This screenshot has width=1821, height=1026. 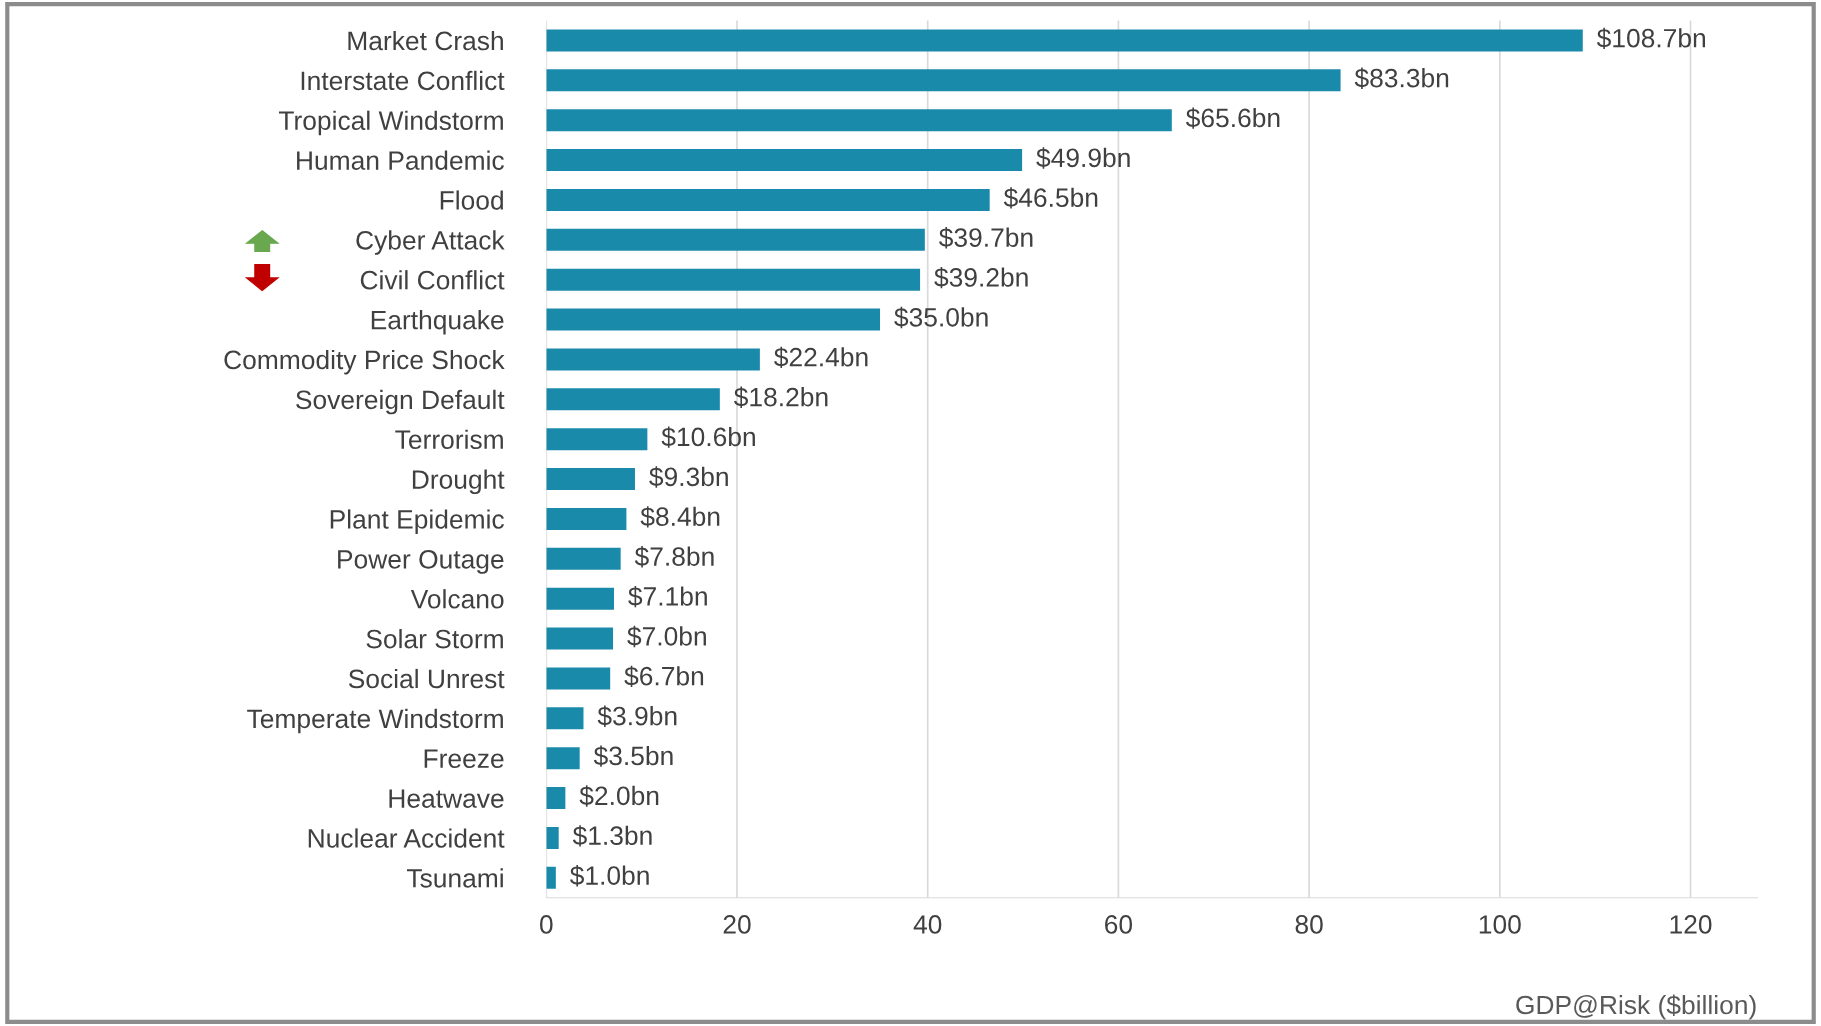 I want to click on data-label: $7.1bn, so click(x=667, y=596).